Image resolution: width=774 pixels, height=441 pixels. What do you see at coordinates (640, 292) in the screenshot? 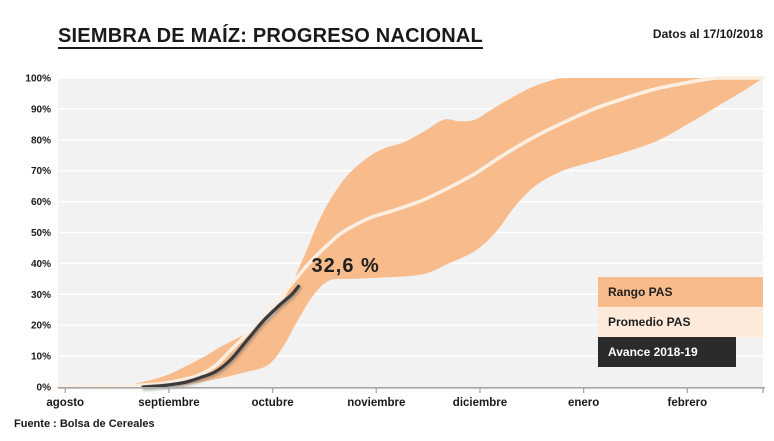
I see `legend-label-rango-pas: Rango PAS` at bounding box center [640, 292].